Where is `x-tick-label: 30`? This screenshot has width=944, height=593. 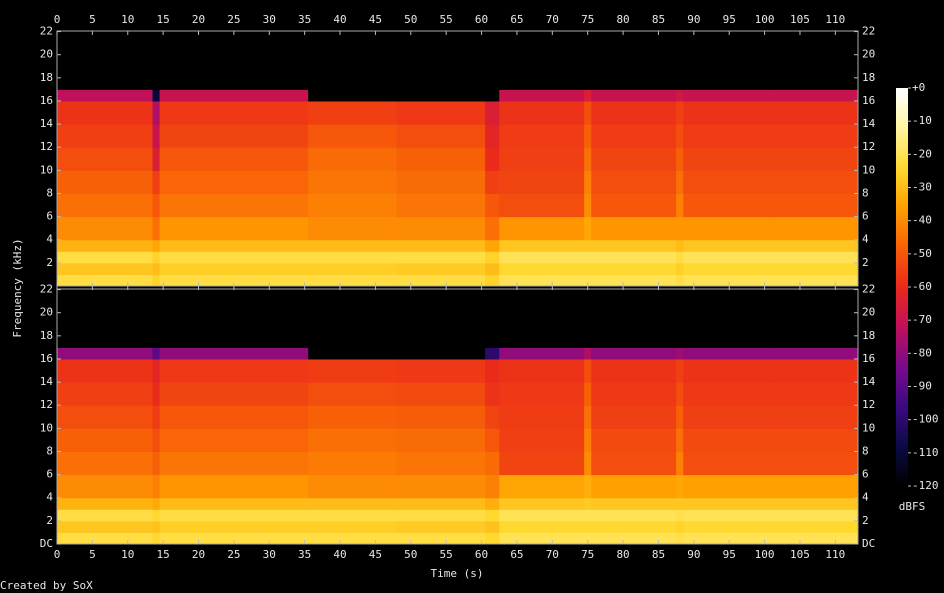
x-tick-label: 30 is located at coordinates (269, 554).